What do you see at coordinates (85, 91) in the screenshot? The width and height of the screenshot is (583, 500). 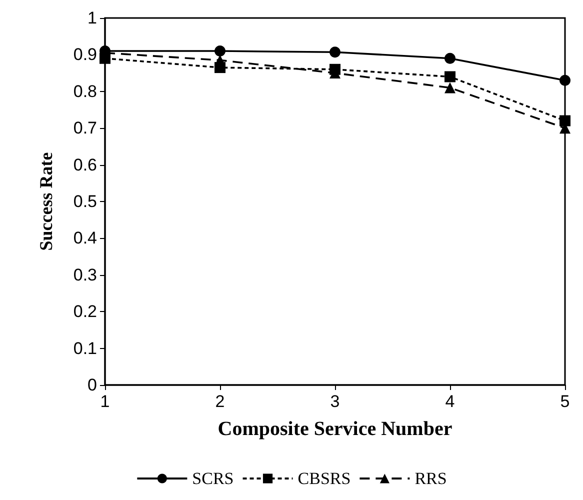 I see `y-tick-label: 0.8` at bounding box center [85, 91].